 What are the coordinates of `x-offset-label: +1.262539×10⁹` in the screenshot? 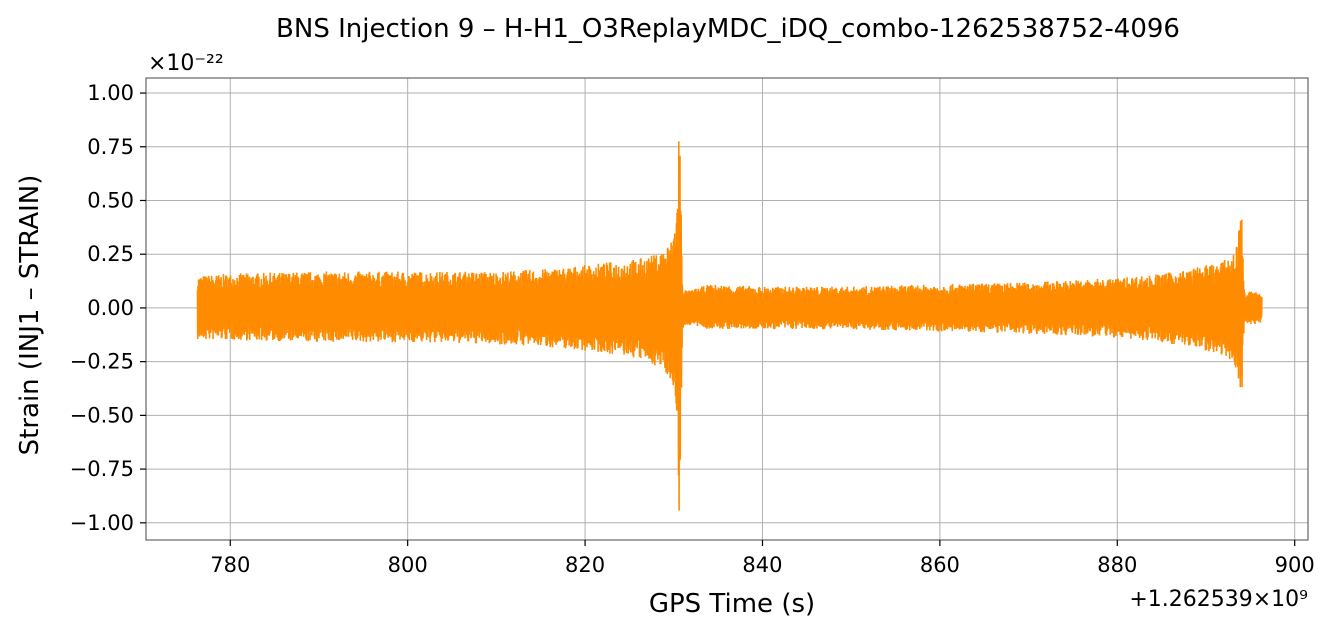 It's located at (1218, 599).